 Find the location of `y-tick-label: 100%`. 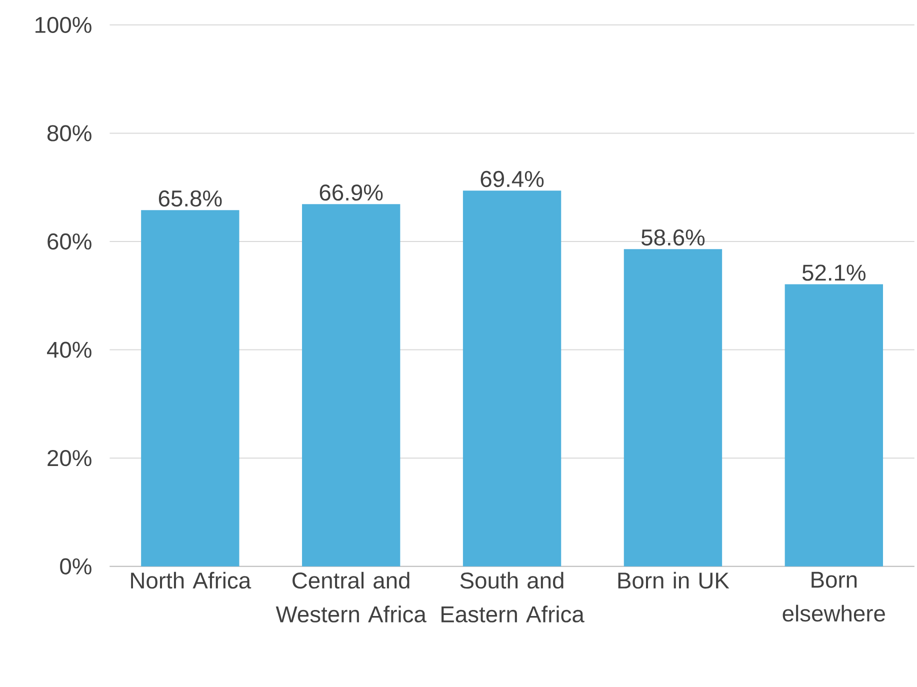

y-tick-label: 100% is located at coordinates (64, 24).